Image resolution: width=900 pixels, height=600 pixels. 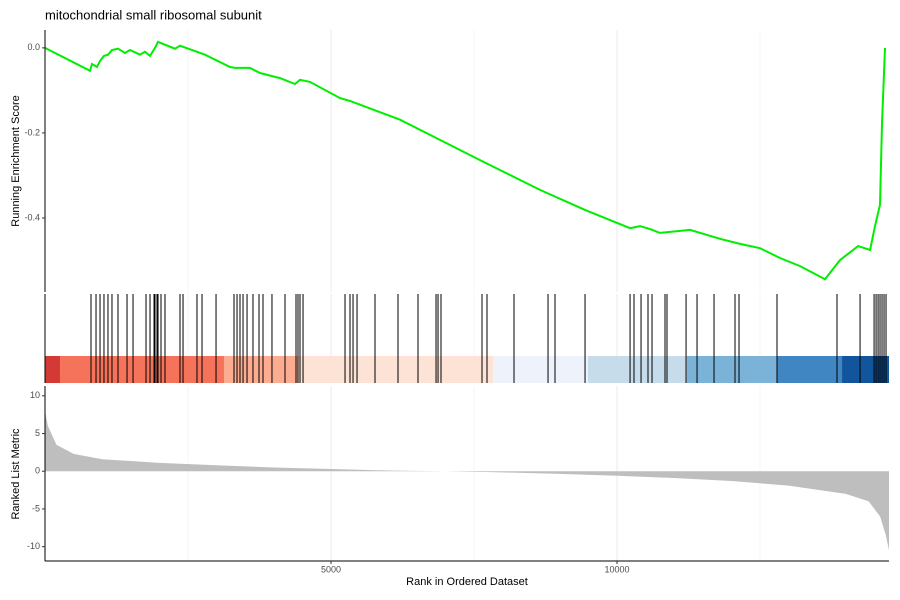 What do you see at coordinates (33, 546) in the screenshot?
I see `y-tick-label: -10` at bounding box center [33, 546].